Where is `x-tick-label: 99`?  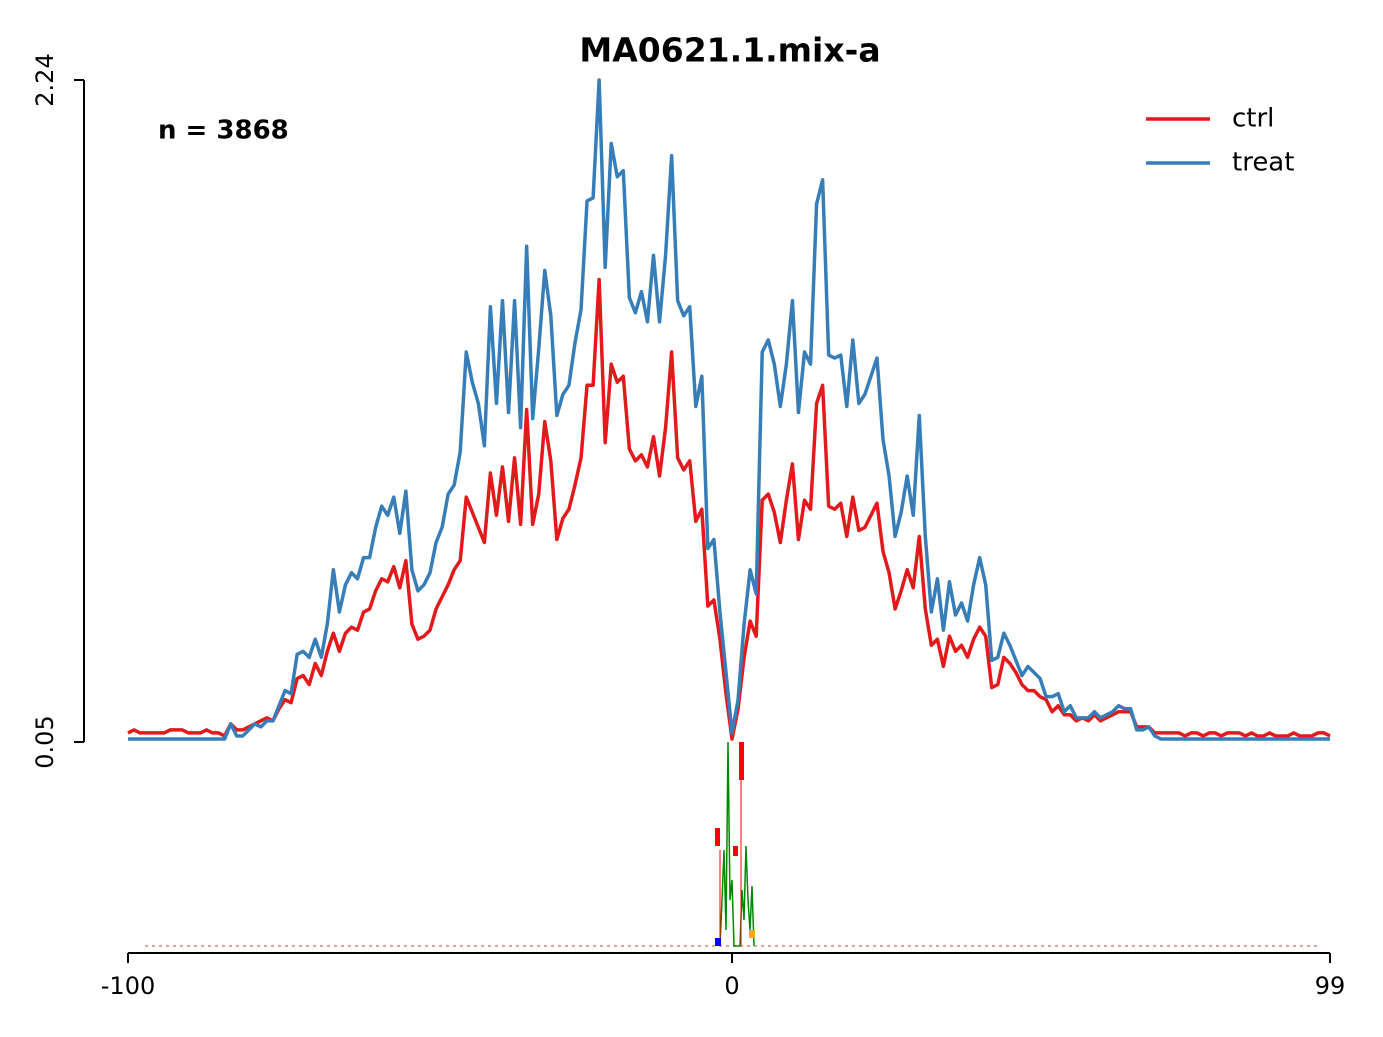
x-tick-label: 99 is located at coordinates (1330, 986).